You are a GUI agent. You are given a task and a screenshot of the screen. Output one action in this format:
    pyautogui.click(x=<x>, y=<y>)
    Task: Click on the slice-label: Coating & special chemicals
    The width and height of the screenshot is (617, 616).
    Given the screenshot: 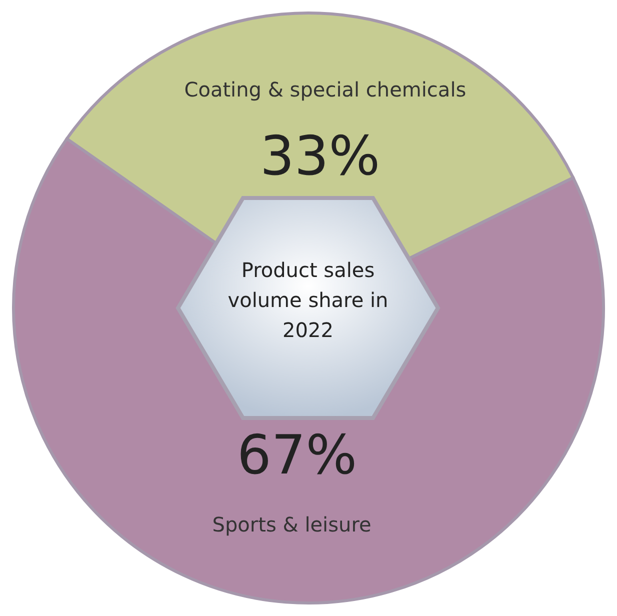 What is the action you would take?
    pyautogui.click(x=325, y=90)
    